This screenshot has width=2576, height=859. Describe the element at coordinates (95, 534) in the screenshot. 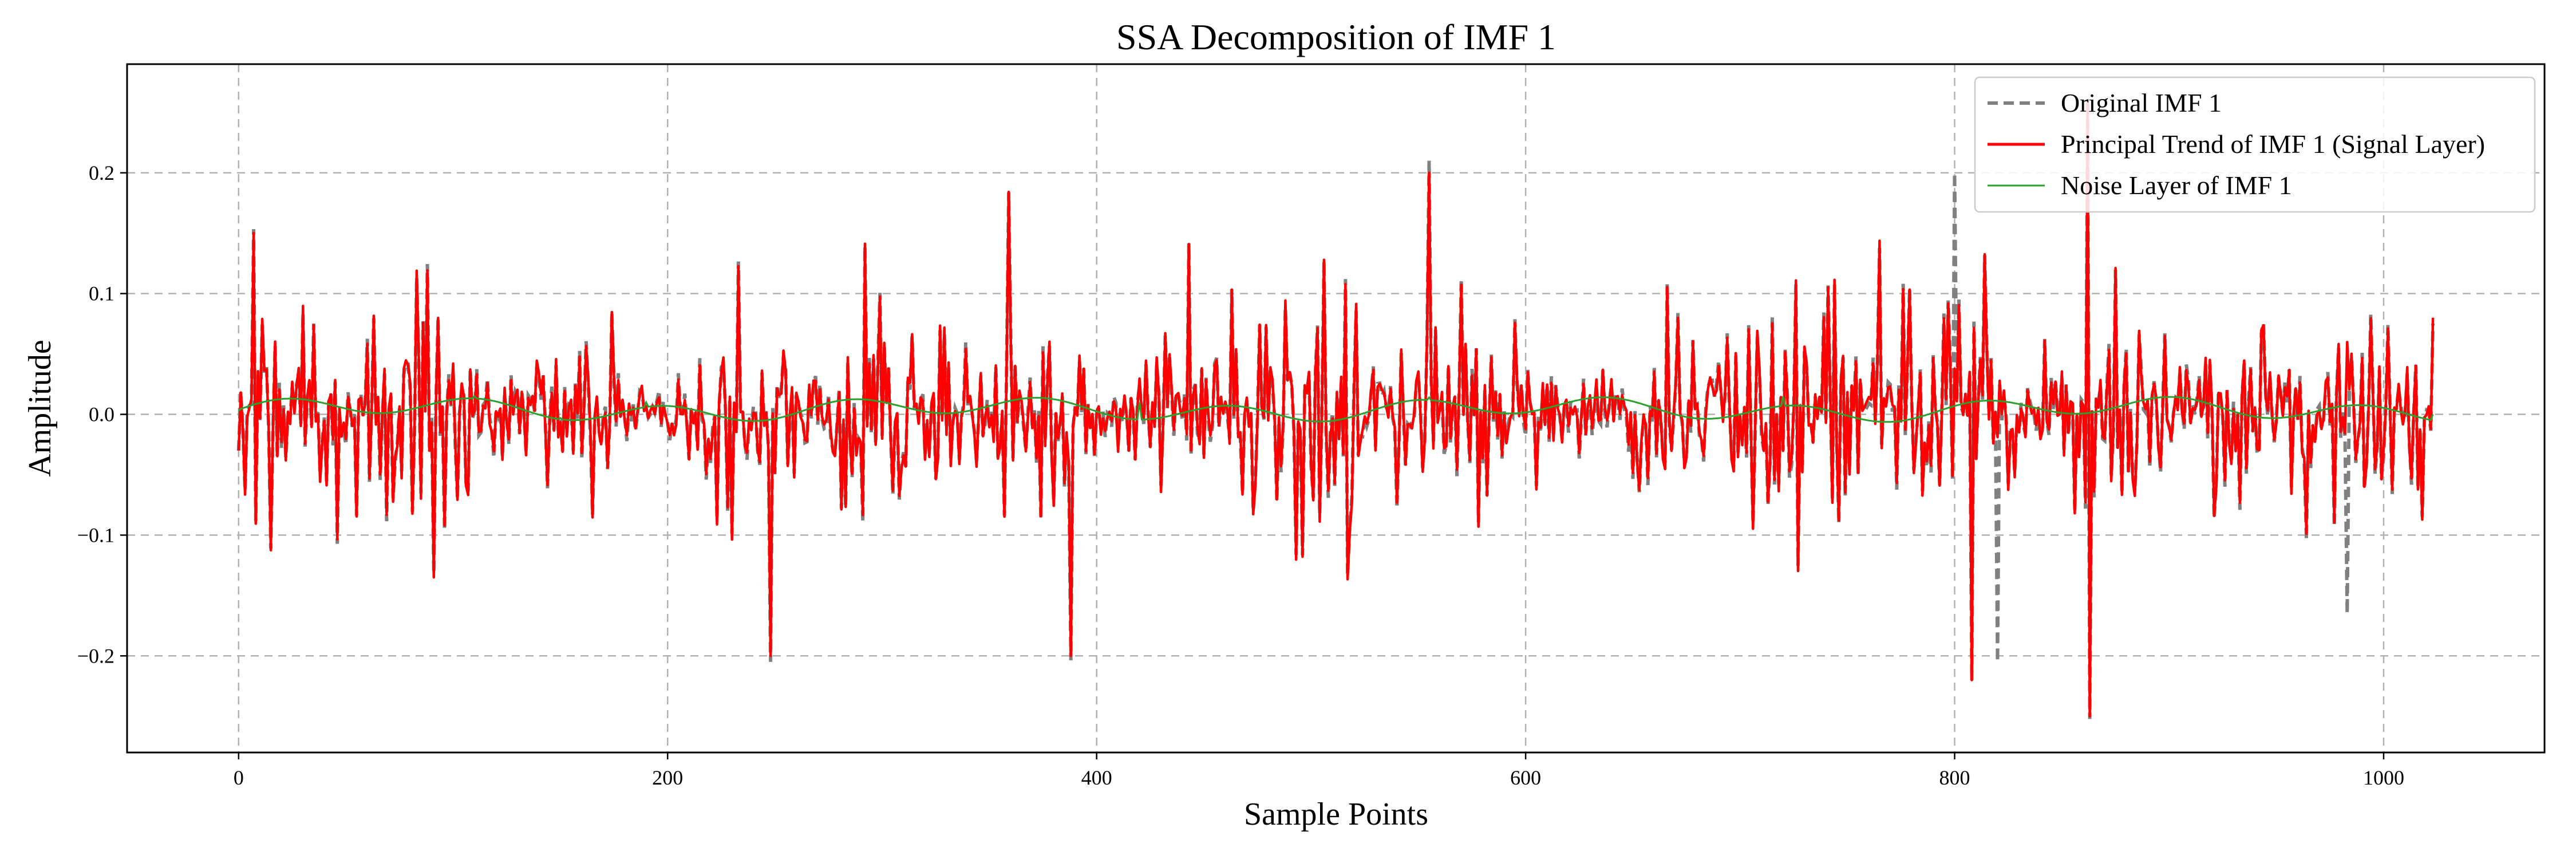

I see `y-tick-label: −0.1` at that location.